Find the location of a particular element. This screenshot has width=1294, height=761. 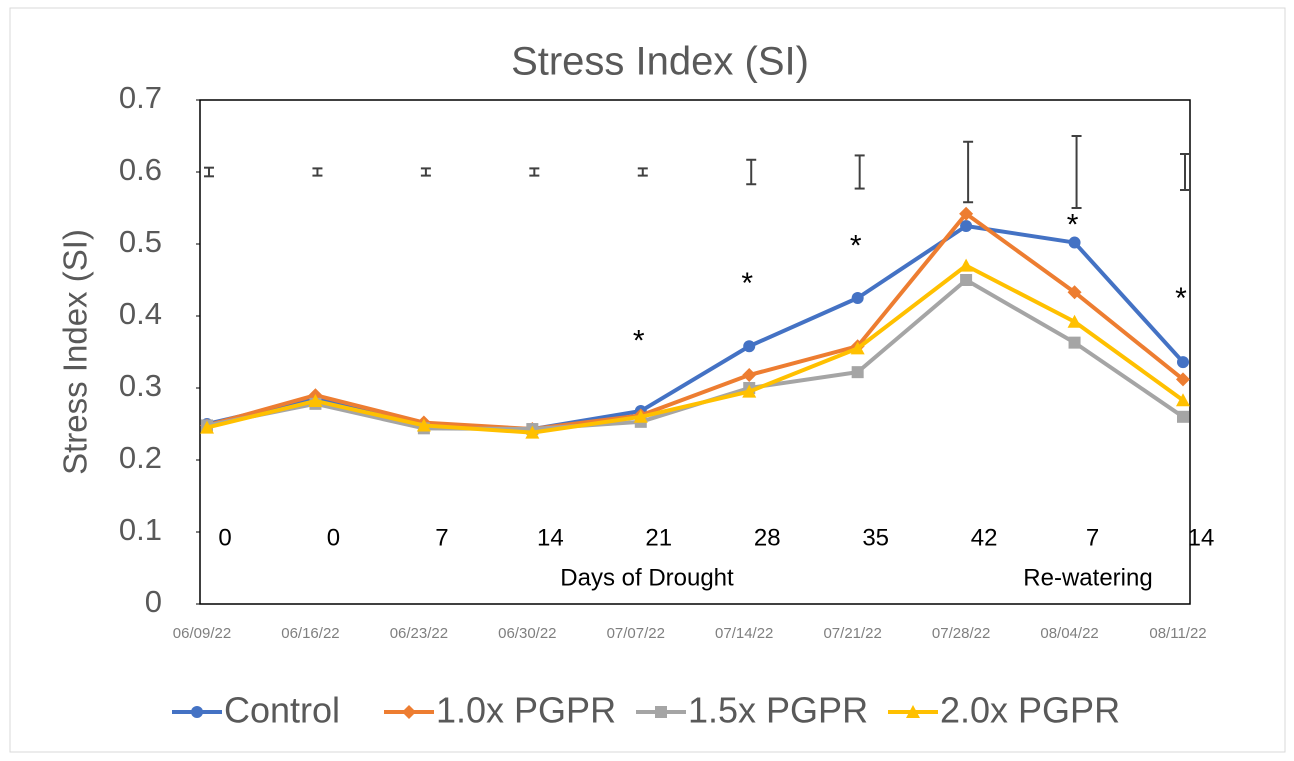

x-tick-label: 06/16/22 is located at coordinates (310, 633).